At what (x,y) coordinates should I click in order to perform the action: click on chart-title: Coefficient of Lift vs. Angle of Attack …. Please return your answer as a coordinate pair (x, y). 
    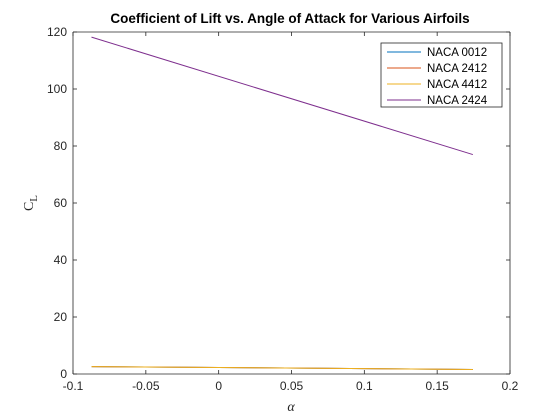
    Looking at the image, I should click on (289, 18).